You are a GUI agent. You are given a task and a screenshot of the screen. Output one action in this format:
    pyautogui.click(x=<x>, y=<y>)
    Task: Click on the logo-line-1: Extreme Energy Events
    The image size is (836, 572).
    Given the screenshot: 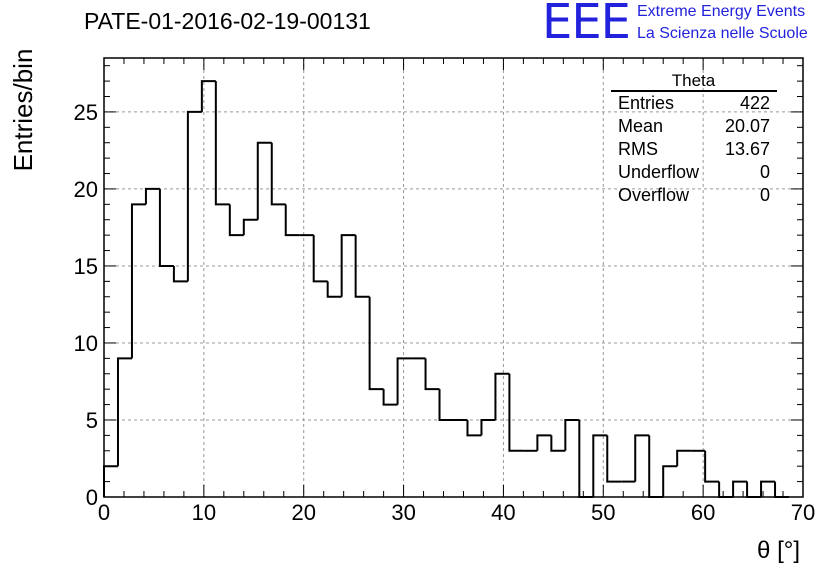 What is the action you would take?
    pyautogui.click(x=721, y=11)
    